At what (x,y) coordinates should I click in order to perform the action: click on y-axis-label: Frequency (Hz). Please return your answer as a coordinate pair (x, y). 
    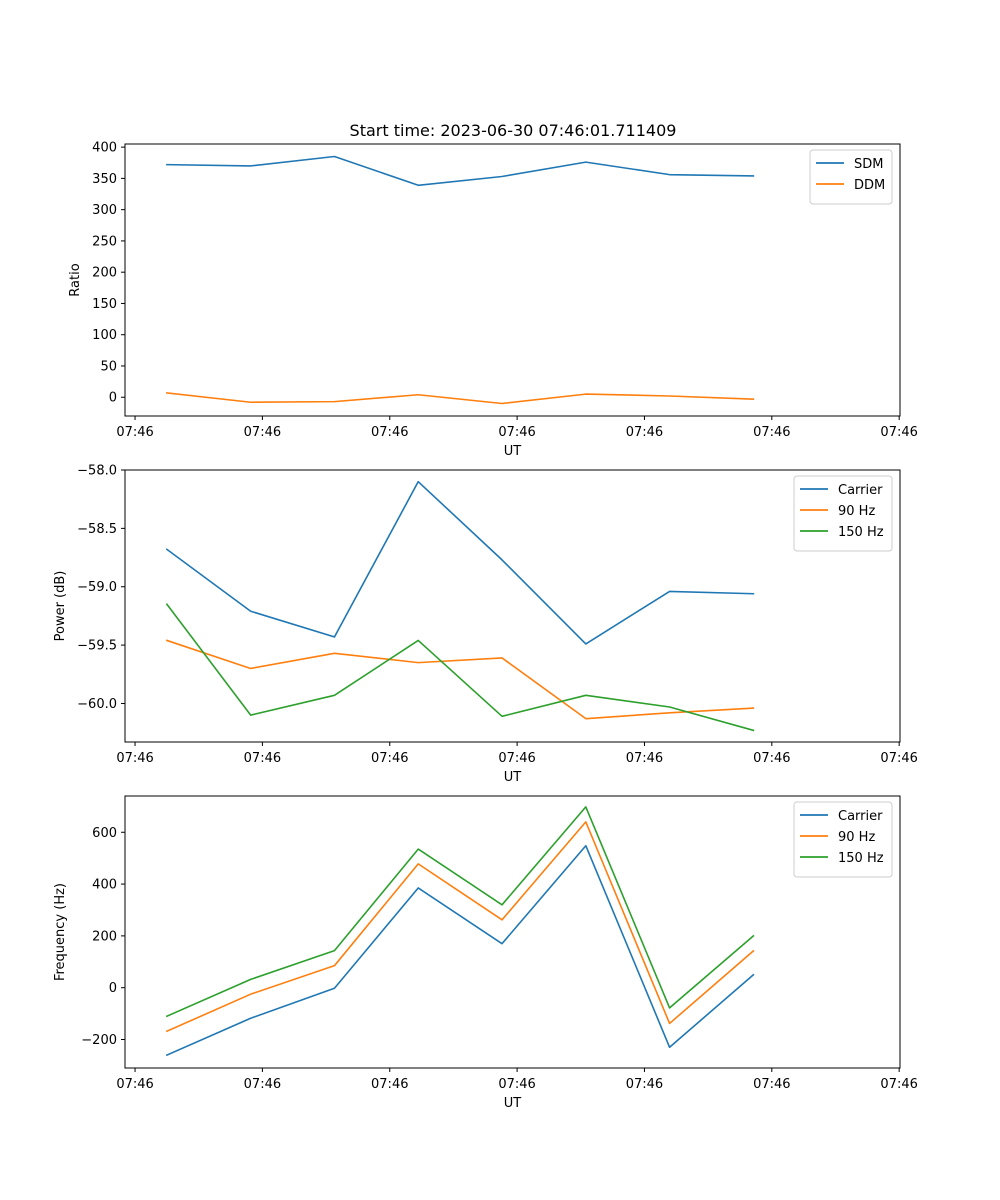
    Looking at the image, I should click on (60, 932).